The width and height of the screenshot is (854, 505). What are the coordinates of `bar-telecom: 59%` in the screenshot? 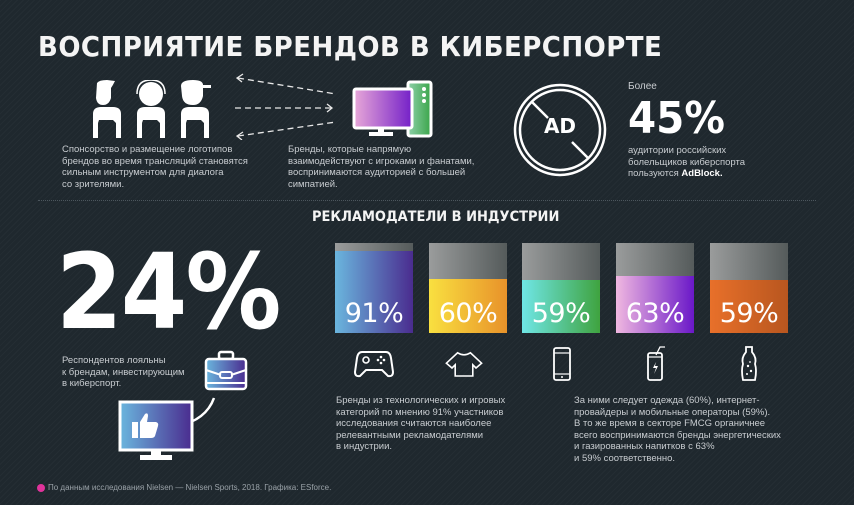 It's located at (561, 288).